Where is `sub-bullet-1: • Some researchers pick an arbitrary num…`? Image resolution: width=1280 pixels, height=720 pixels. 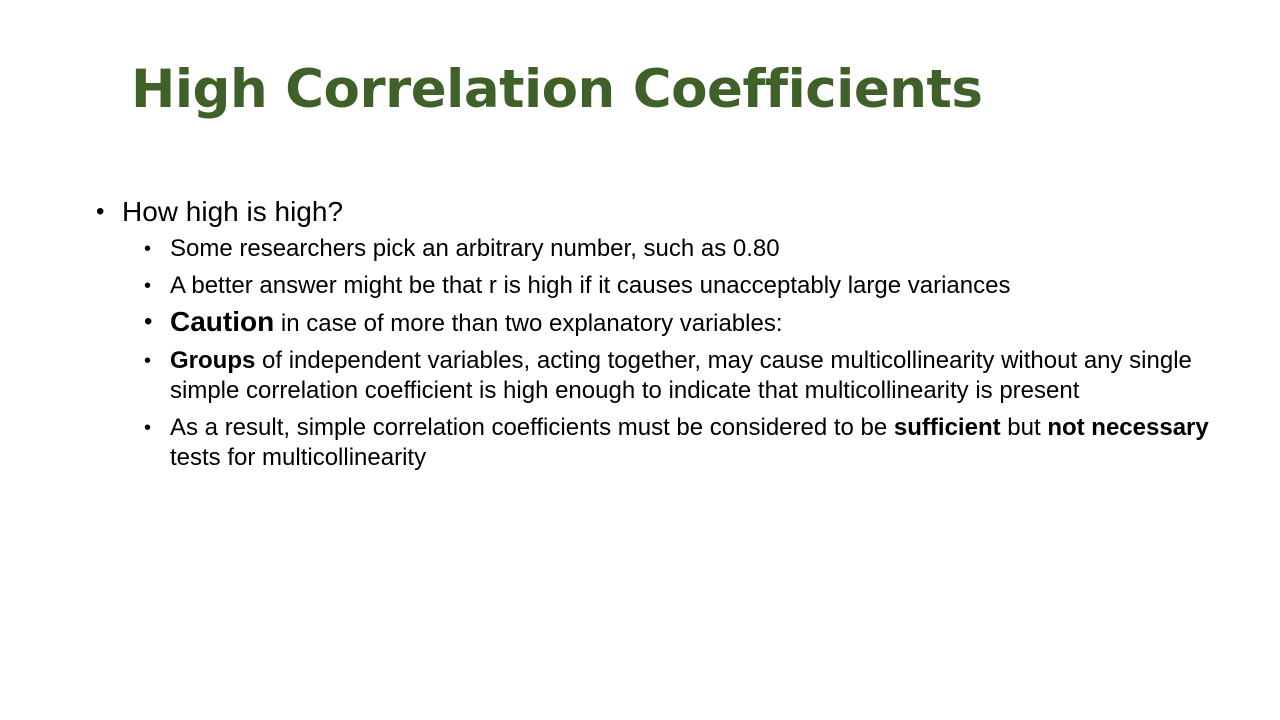
sub-bullet-1: • Some researchers pick an arbitrary num… is located at coordinates (680, 249).